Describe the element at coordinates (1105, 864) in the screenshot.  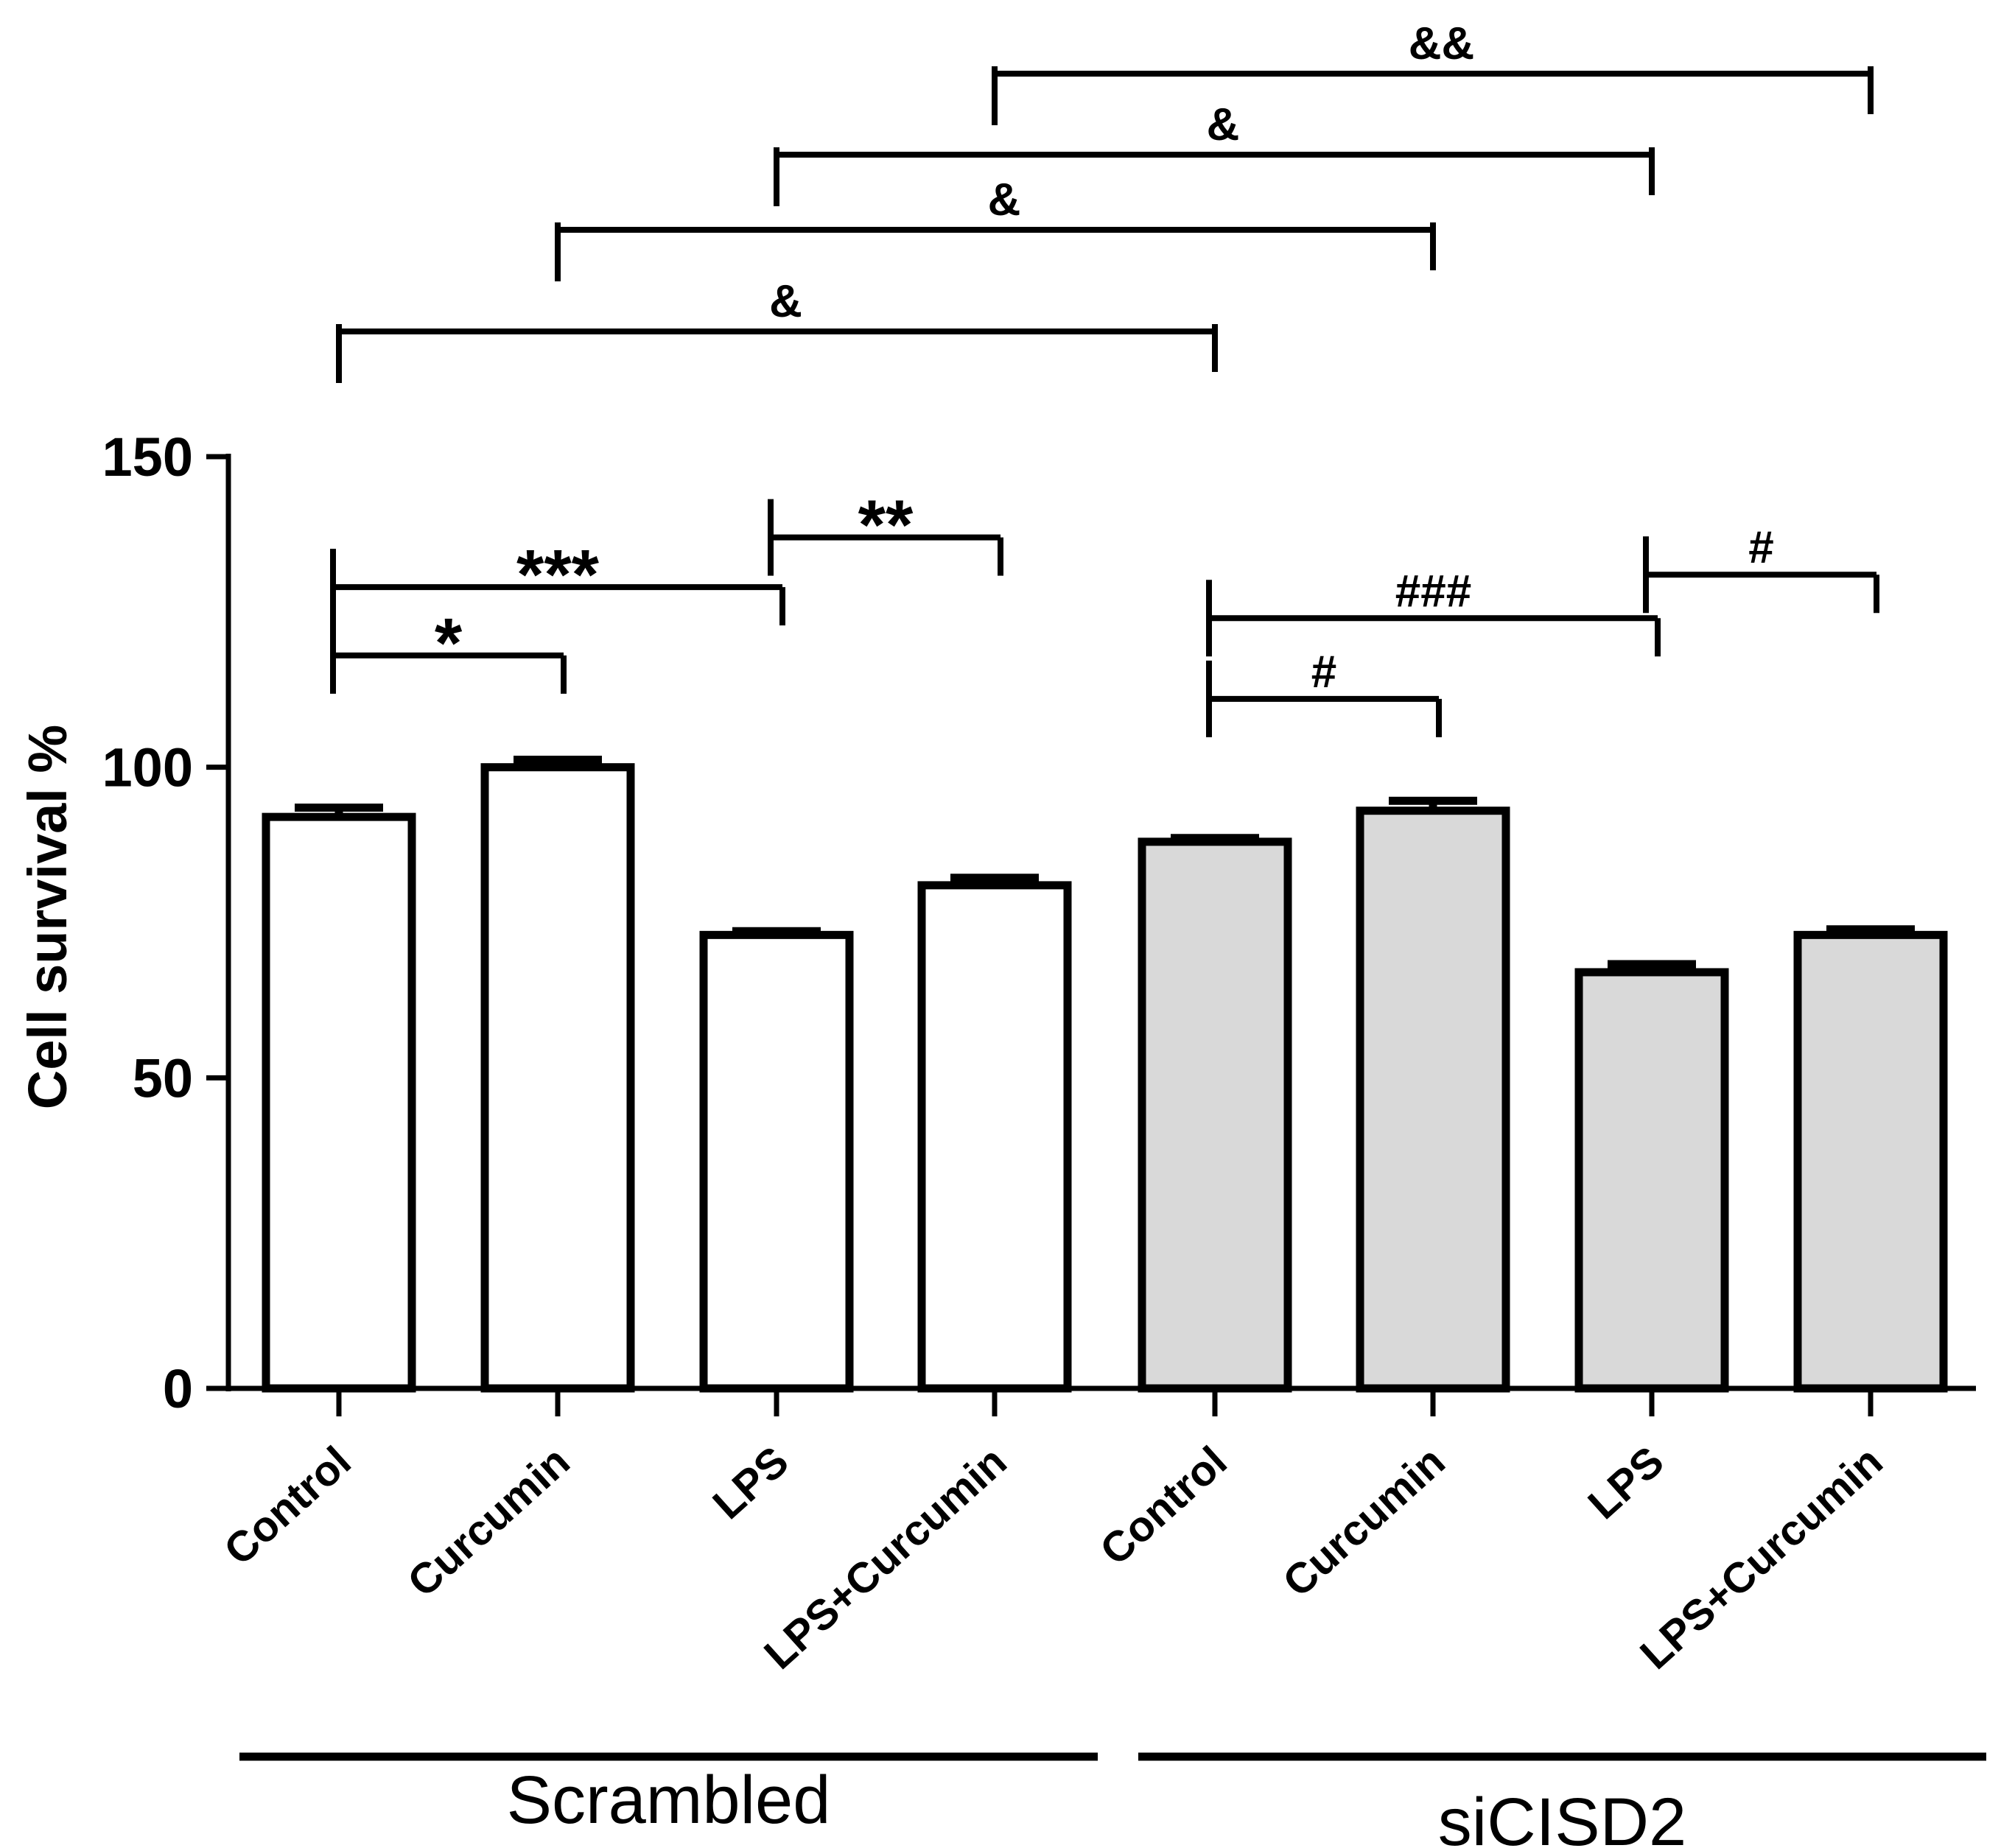
I see `error-bars` at that location.